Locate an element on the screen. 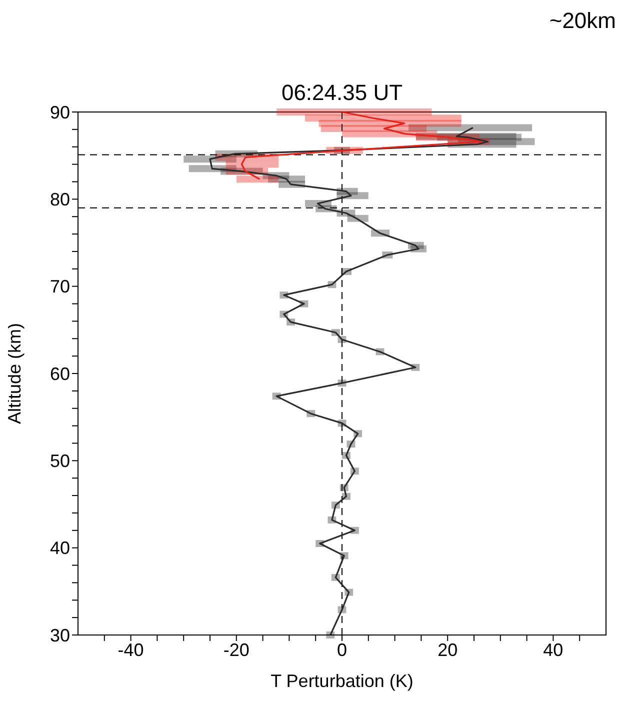  chart-title: 06:24.35 UT is located at coordinates (342, 93).